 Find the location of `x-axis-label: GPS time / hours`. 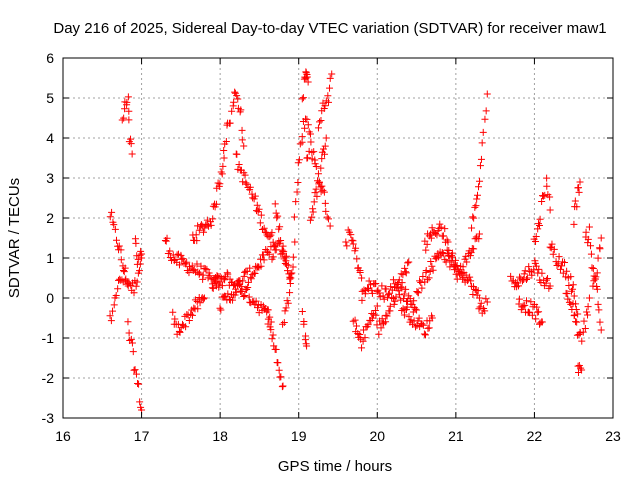

x-axis-label: GPS time / hours is located at coordinates (335, 466).